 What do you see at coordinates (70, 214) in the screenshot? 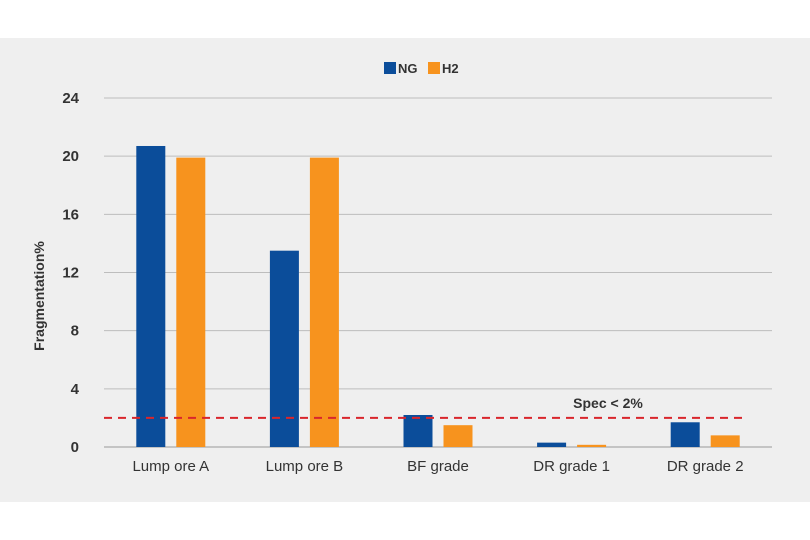
I see `y-tick-label: 16` at bounding box center [70, 214].